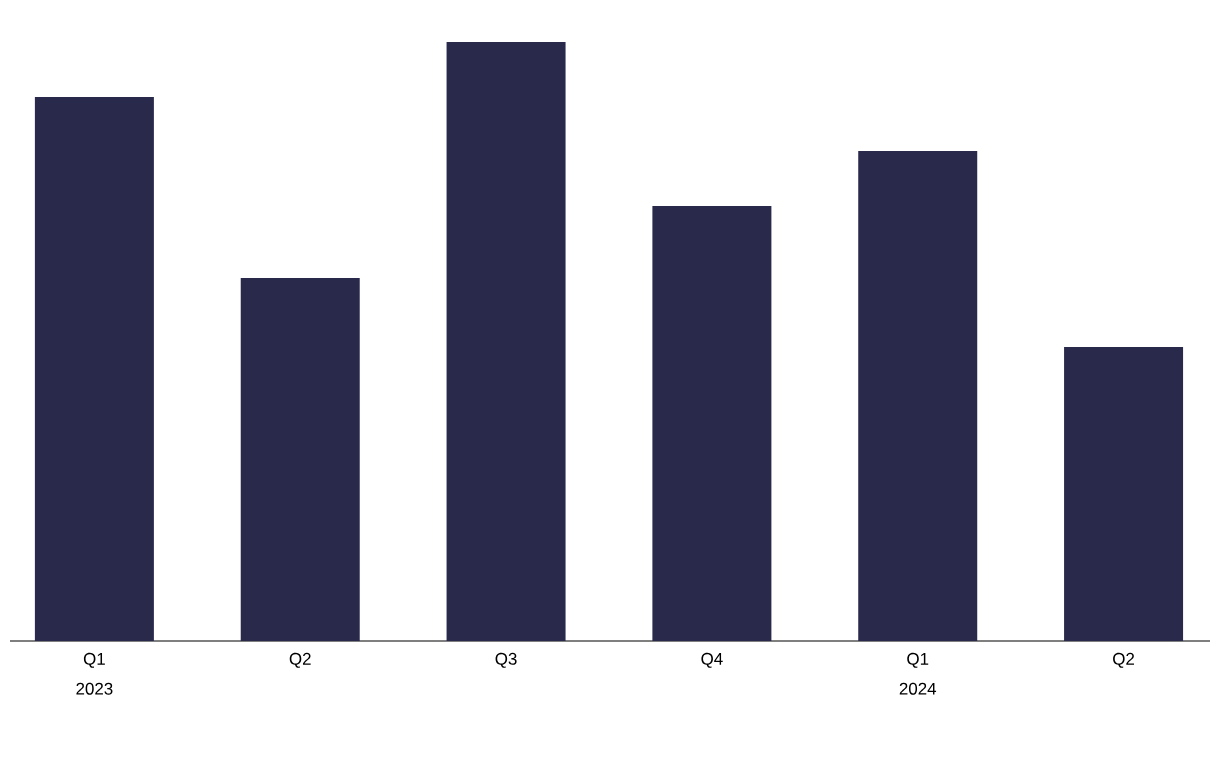  What do you see at coordinates (94, 673) in the screenshot?
I see `x-tick-label: Q1 2023` at bounding box center [94, 673].